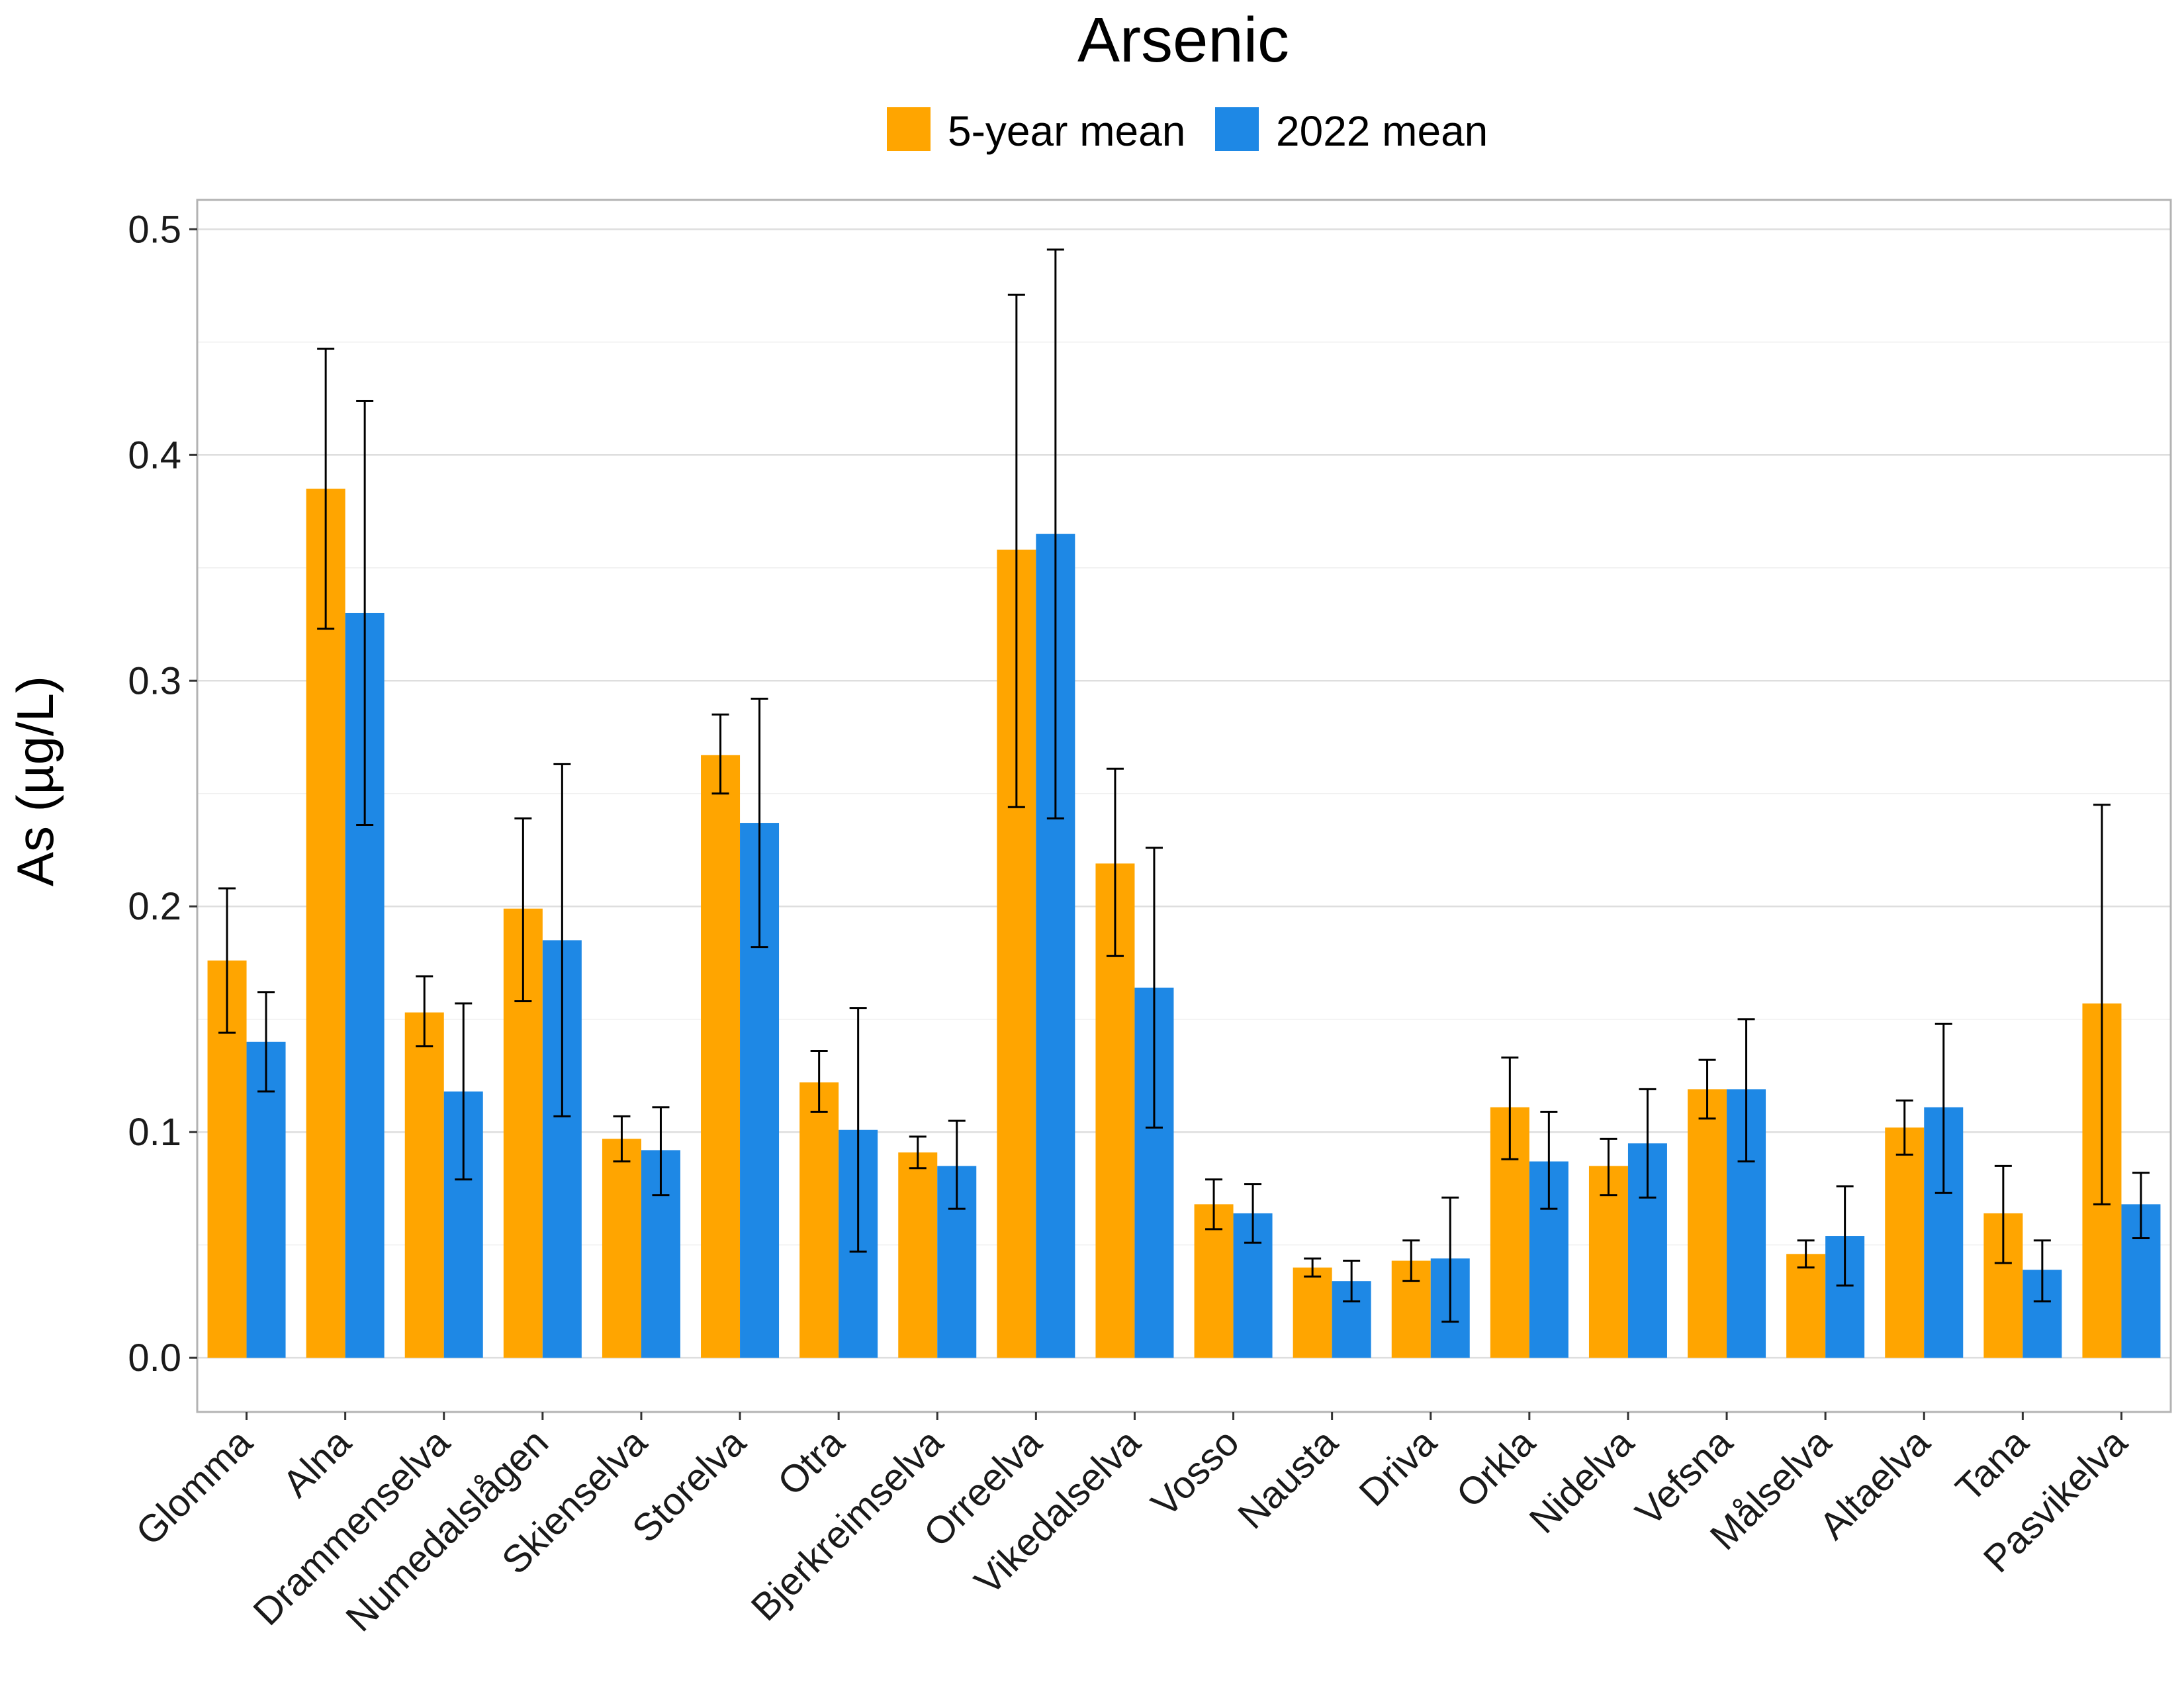  Describe the element at coordinates (1943, 1108) in the screenshot. I see `error-bar-altaelva-2022-mean` at that location.